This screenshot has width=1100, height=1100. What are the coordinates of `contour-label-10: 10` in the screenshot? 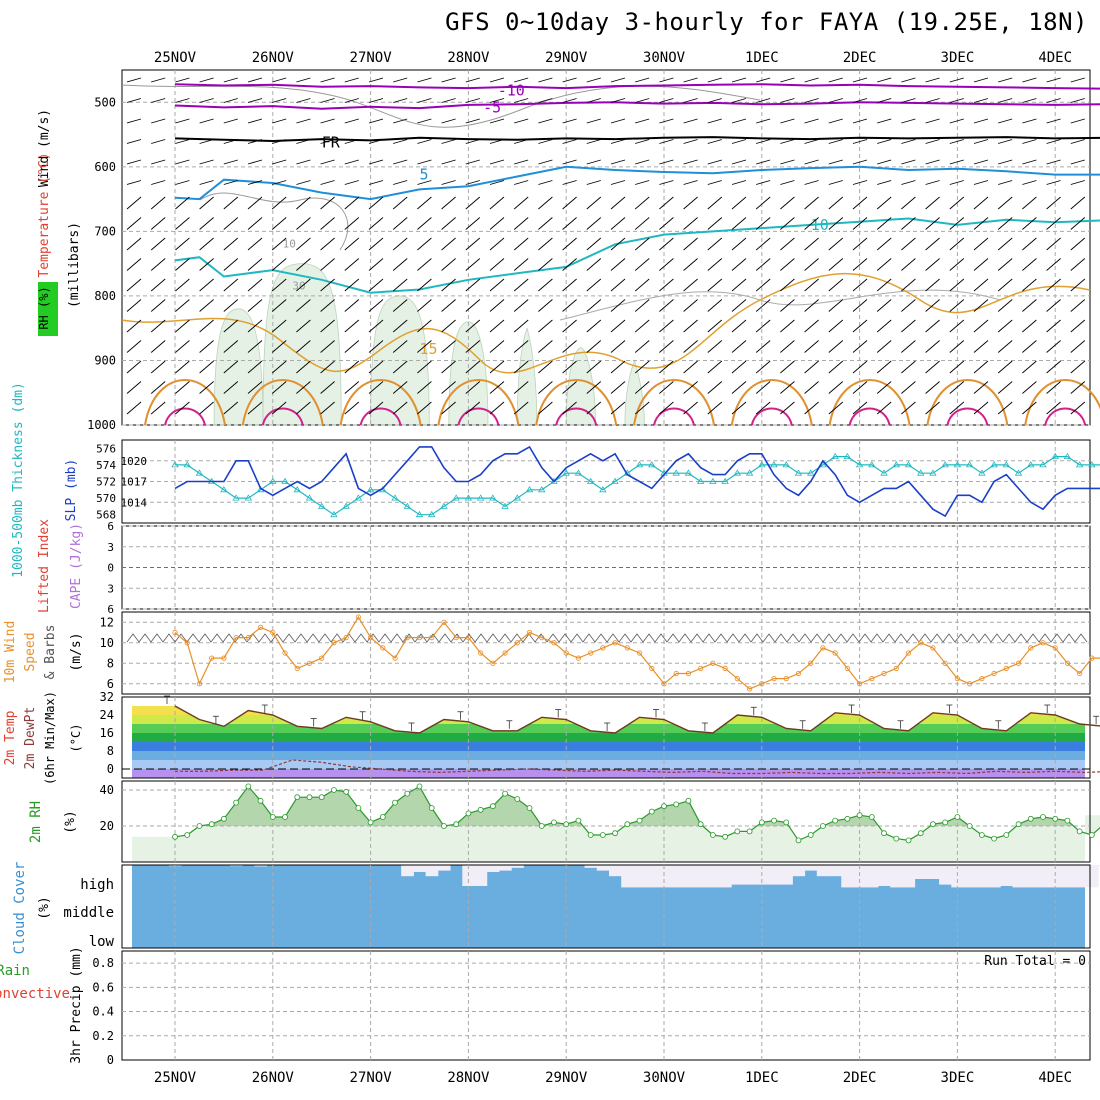 It's located at (820, 225).